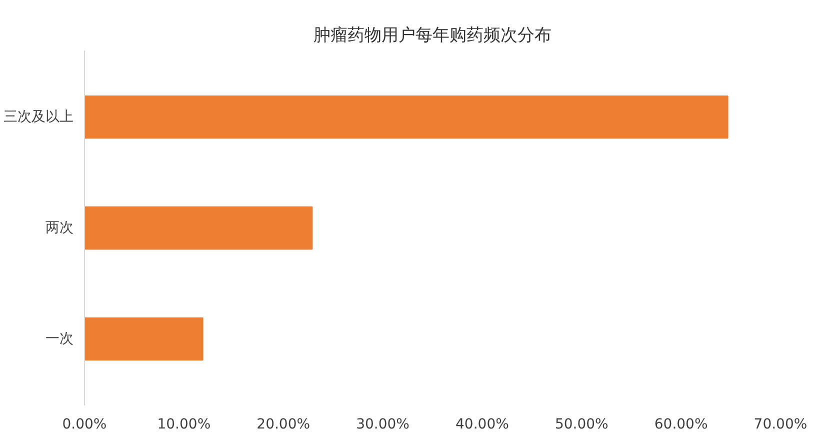 Image resolution: width=838 pixels, height=443 pixels. I want to click on x-tick-label: 70.00%, so click(781, 424).